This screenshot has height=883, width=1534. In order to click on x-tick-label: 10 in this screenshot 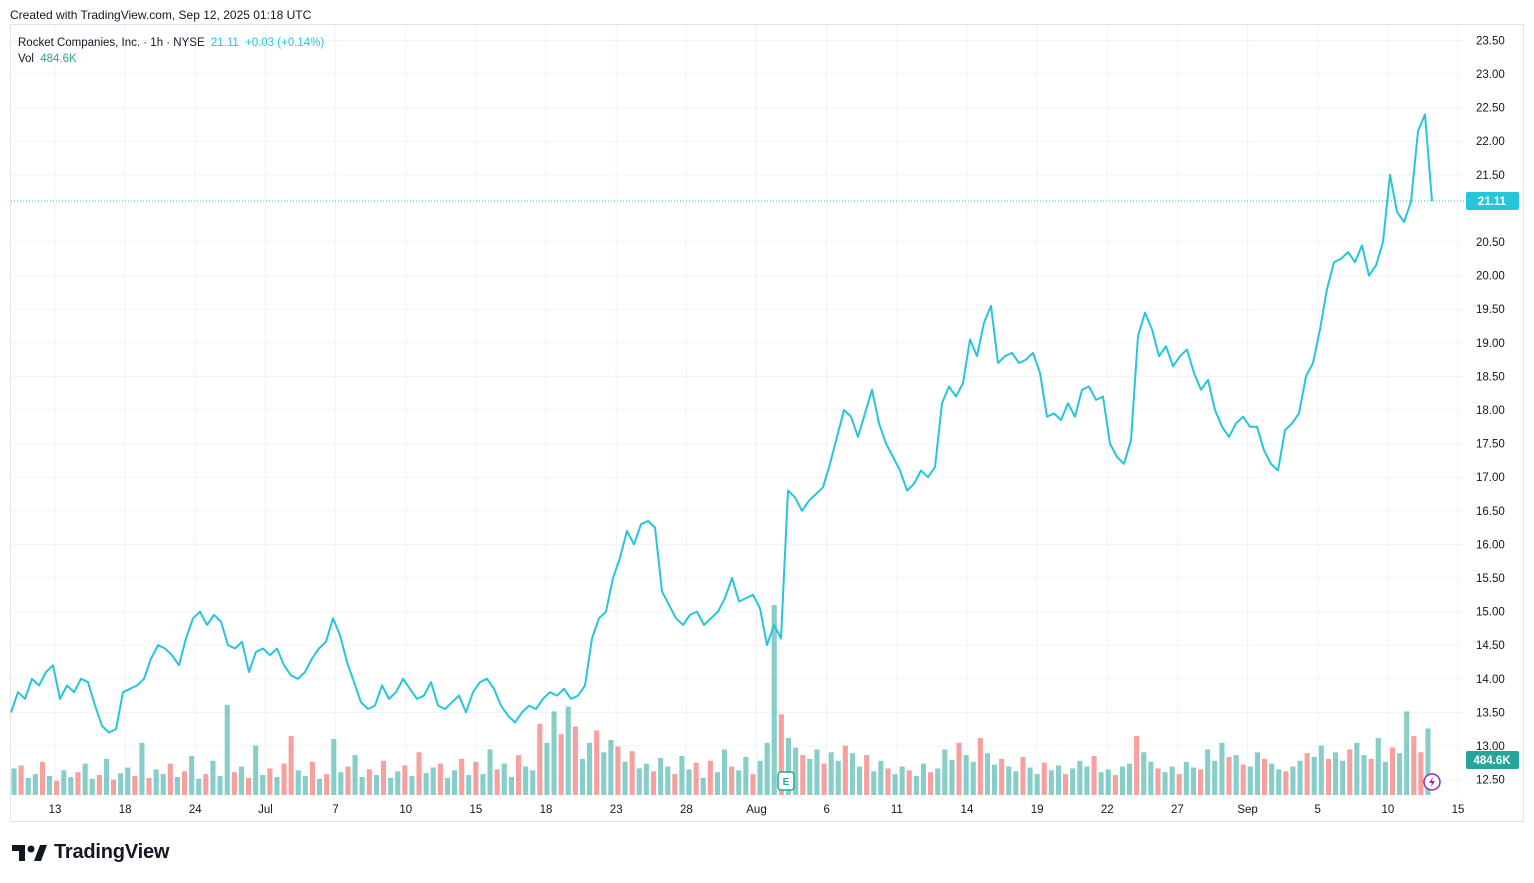, I will do `click(405, 810)`.